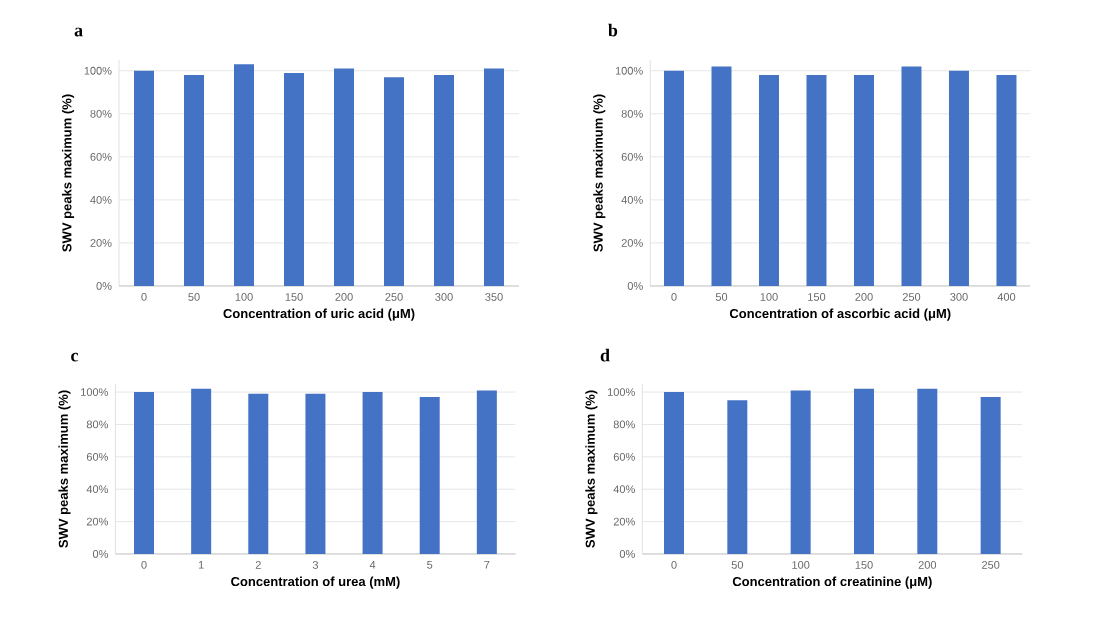 The image size is (1100, 630). I want to click on chart-title: a, so click(78, 32).